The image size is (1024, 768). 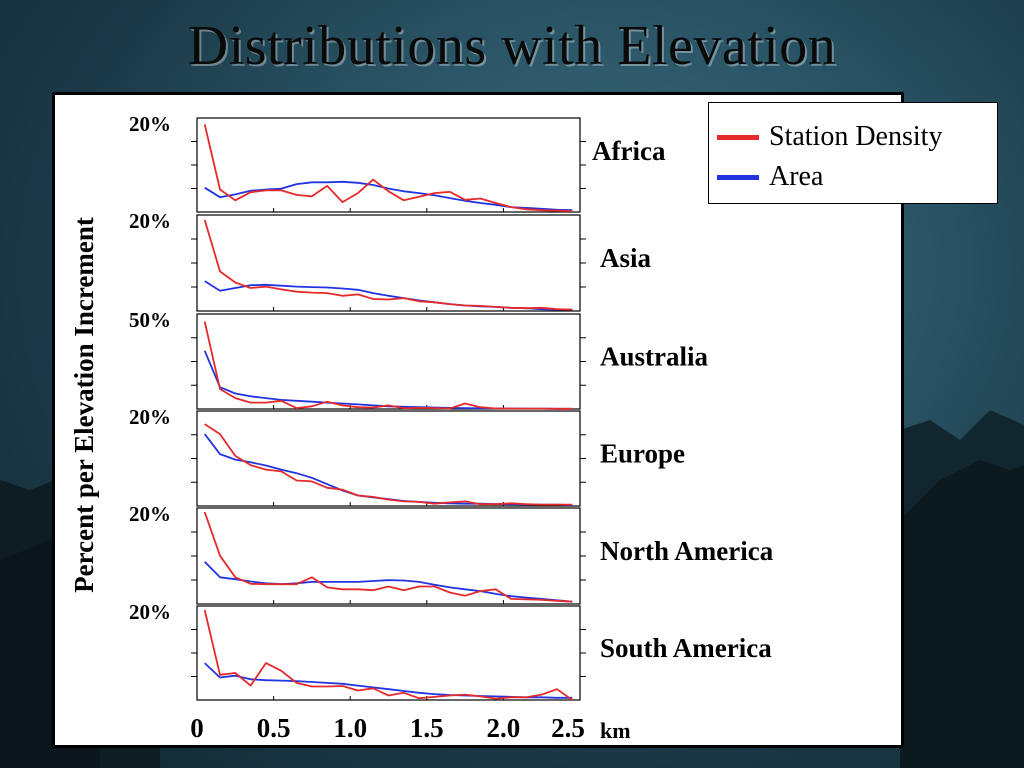 I want to click on series-line-station-density-europe, so click(x=388, y=464).